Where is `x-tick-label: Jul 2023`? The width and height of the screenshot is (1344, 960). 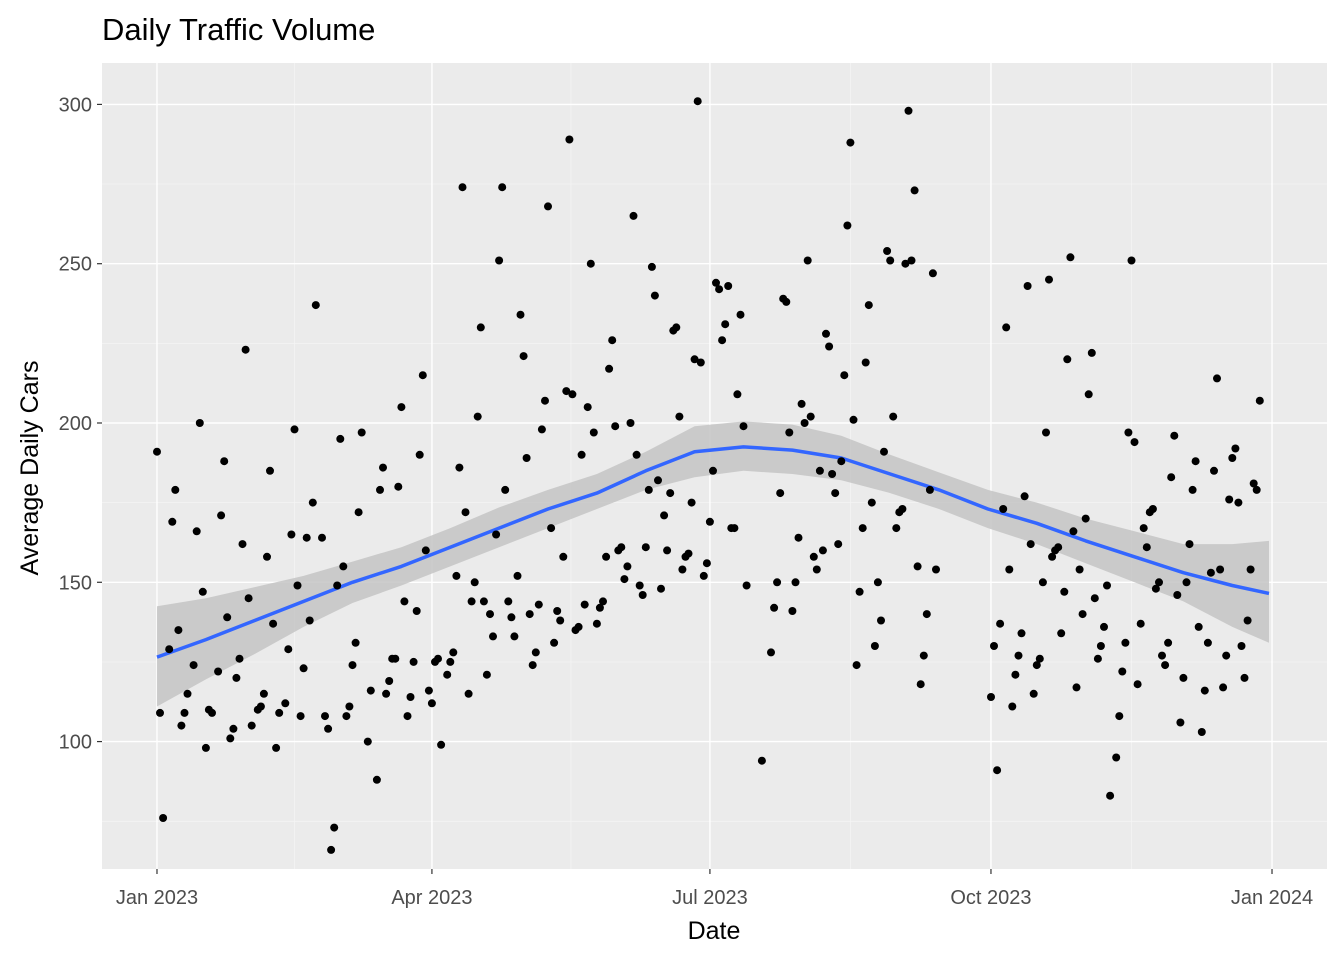
x-tick-label: Jul 2023 is located at coordinates (710, 898).